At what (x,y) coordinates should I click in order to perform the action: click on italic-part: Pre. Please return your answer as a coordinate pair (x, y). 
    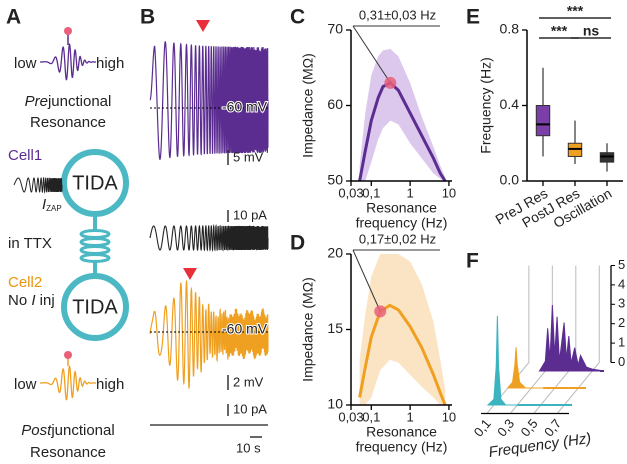
    Looking at the image, I should click on (36, 101).